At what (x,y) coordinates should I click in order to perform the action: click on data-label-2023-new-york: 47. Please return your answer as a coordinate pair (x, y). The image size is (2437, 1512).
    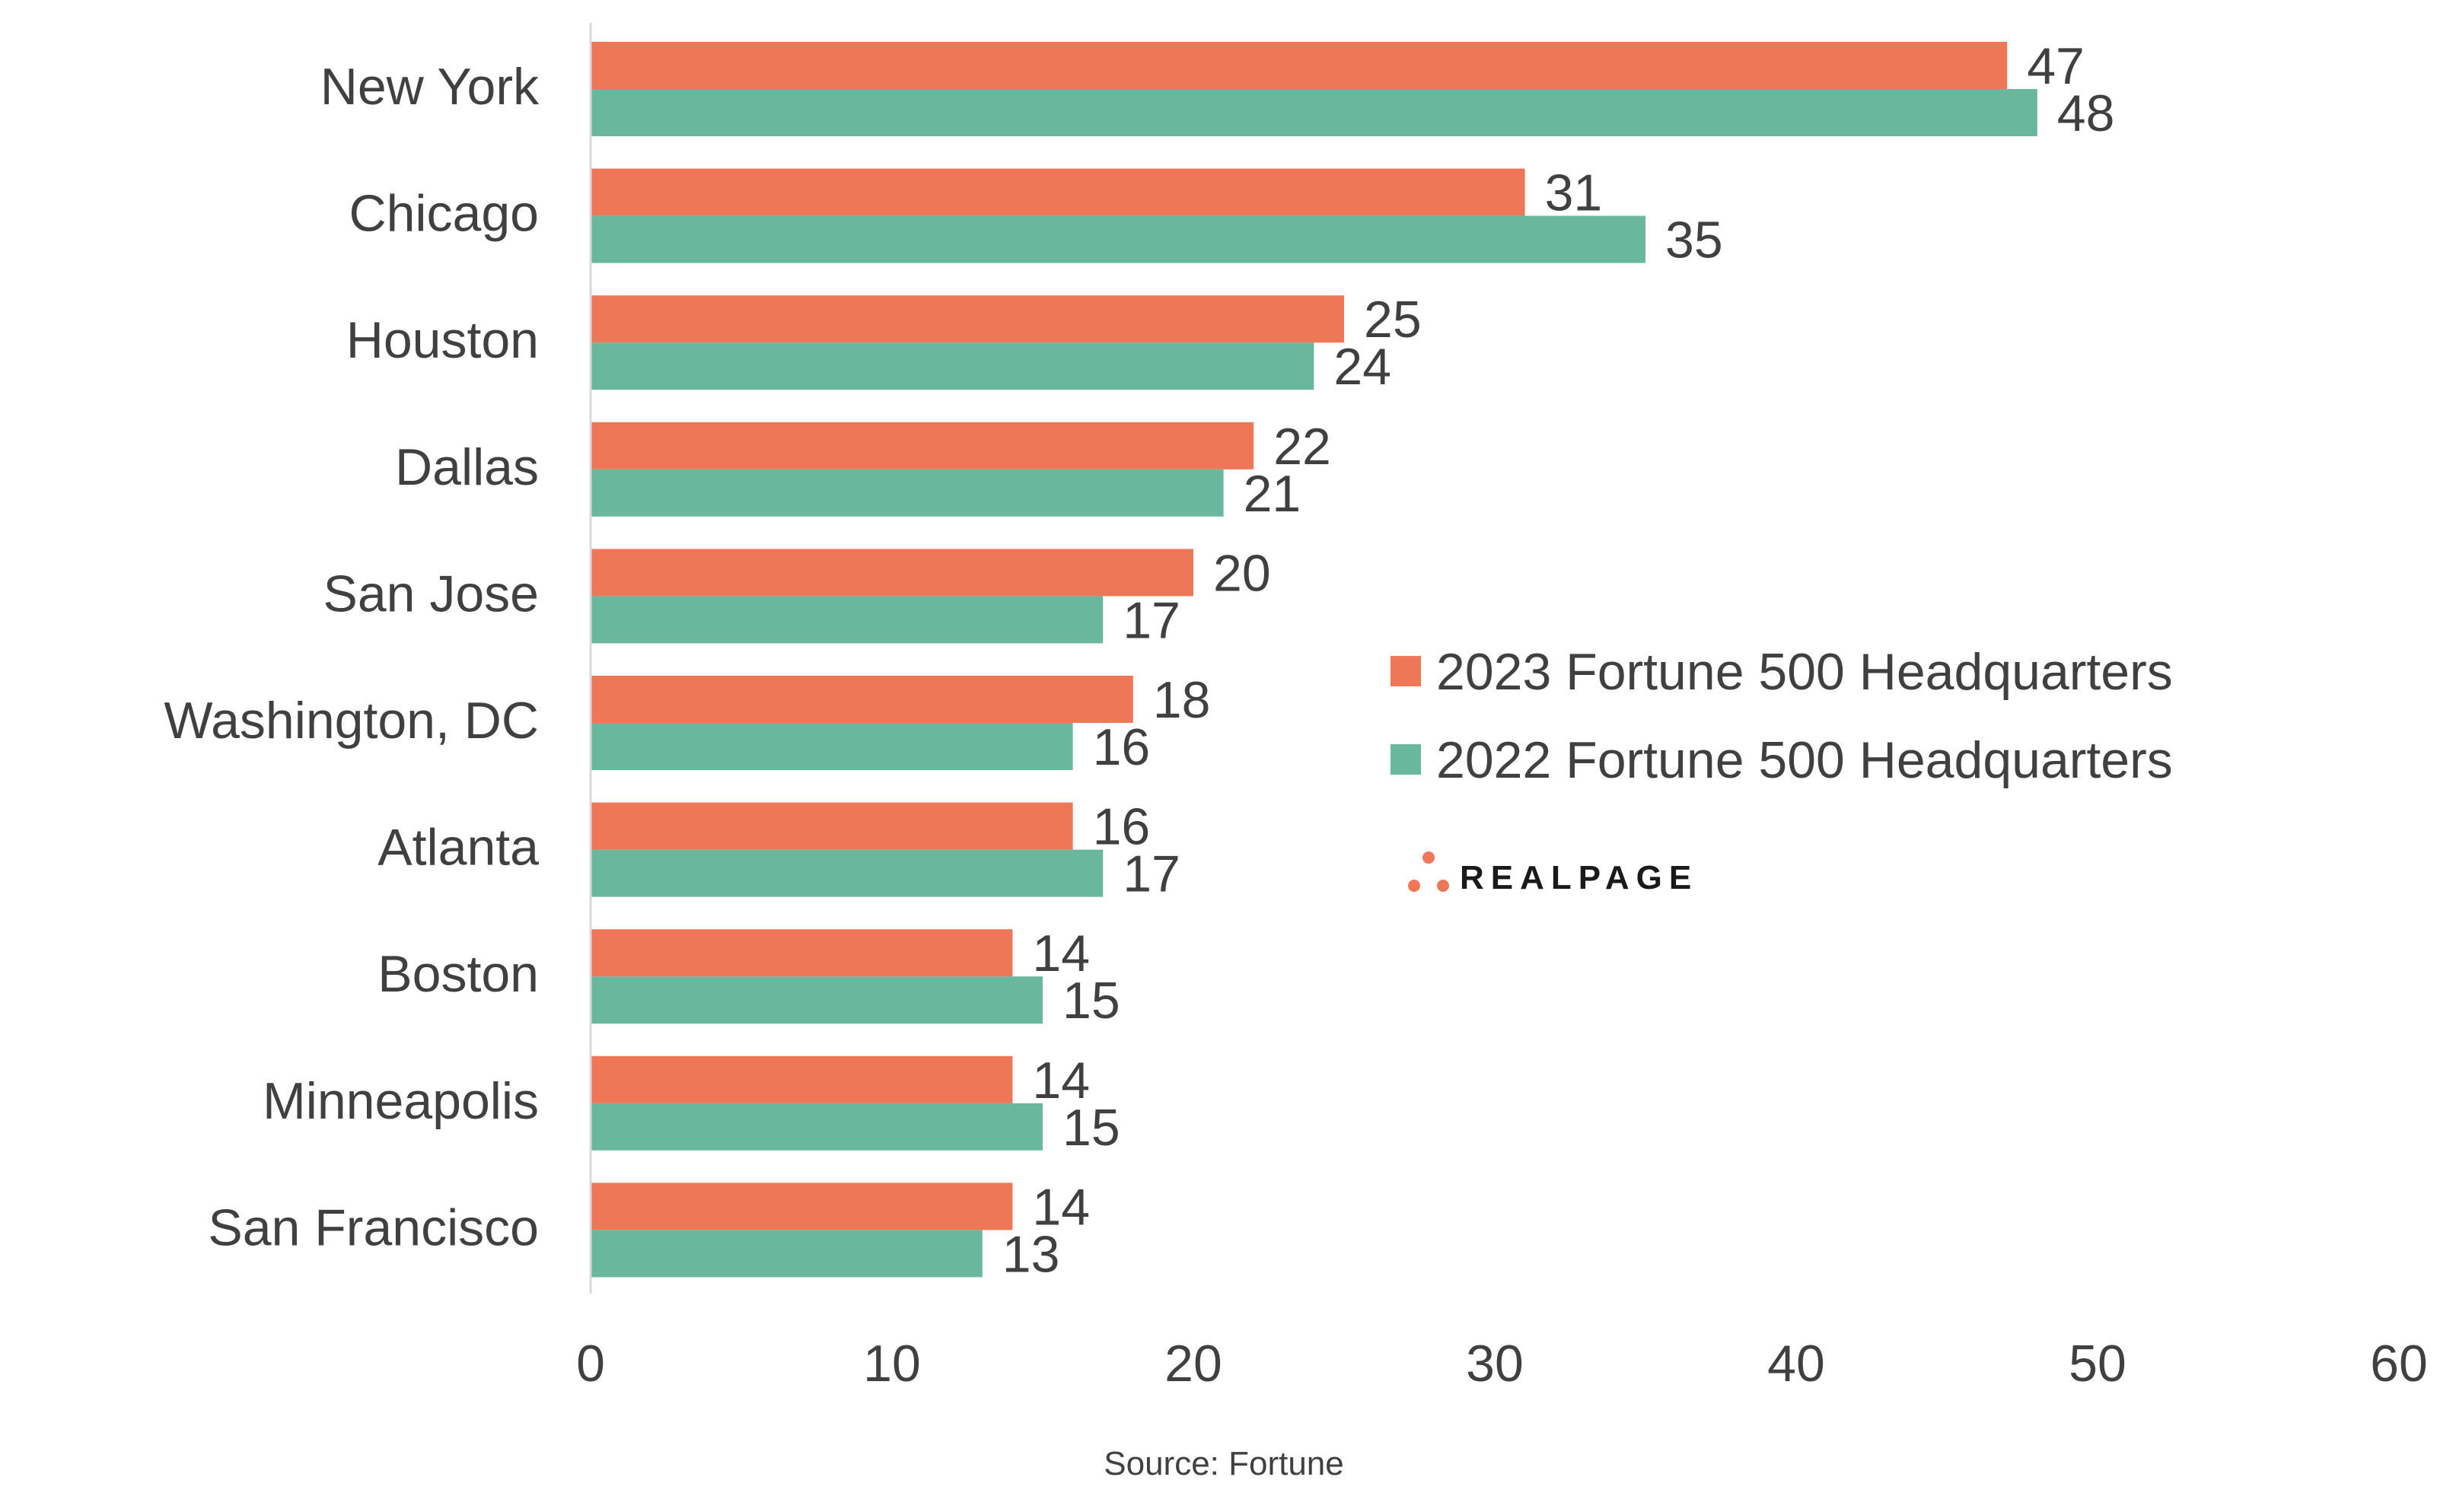
    Looking at the image, I should click on (2056, 66).